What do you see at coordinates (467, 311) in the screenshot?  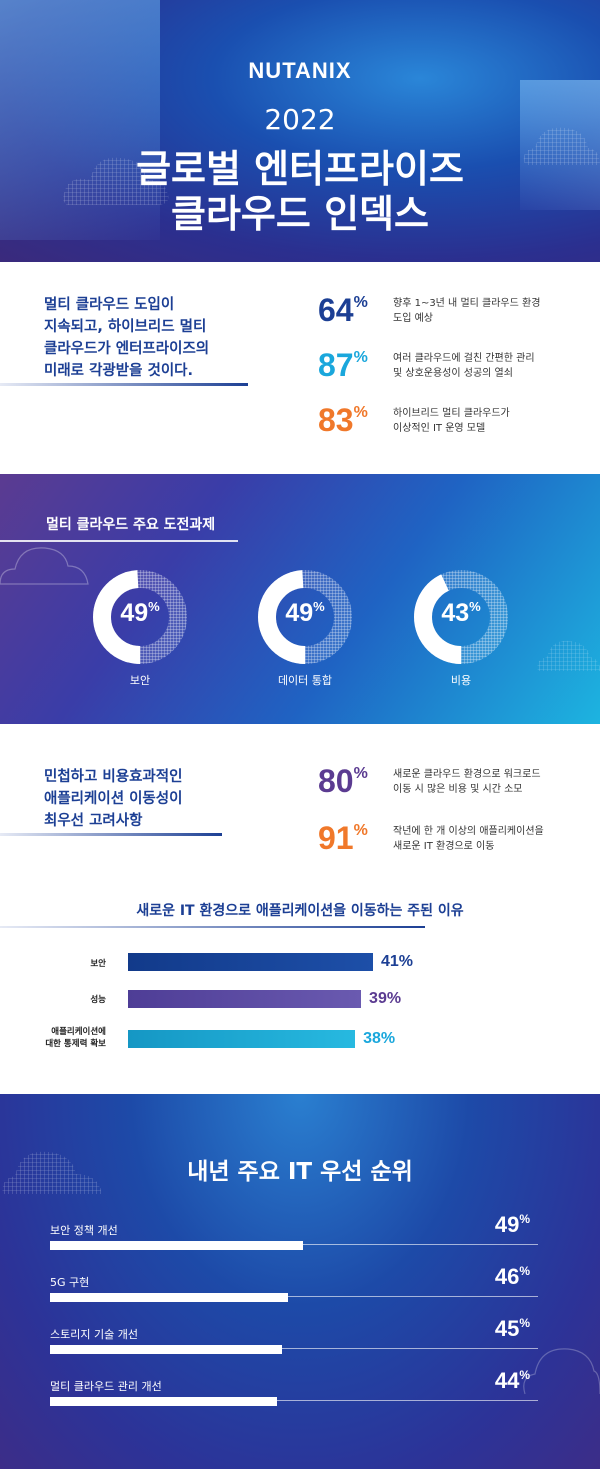 I see `stat-desc: 향후 1~3년 내 멀티 클라우드 환경 도입 예상` at bounding box center [467, 311].